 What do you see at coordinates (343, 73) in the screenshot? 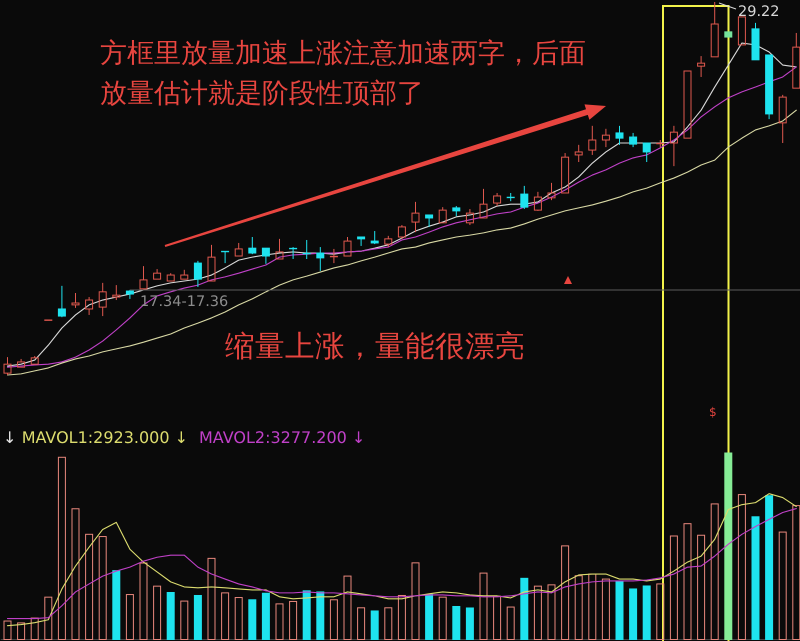
I see `annotation: 方框里放量加速上涨注意加速两字，后面放量估计就是阶段性顶部了` at bounding box center [343, 73].